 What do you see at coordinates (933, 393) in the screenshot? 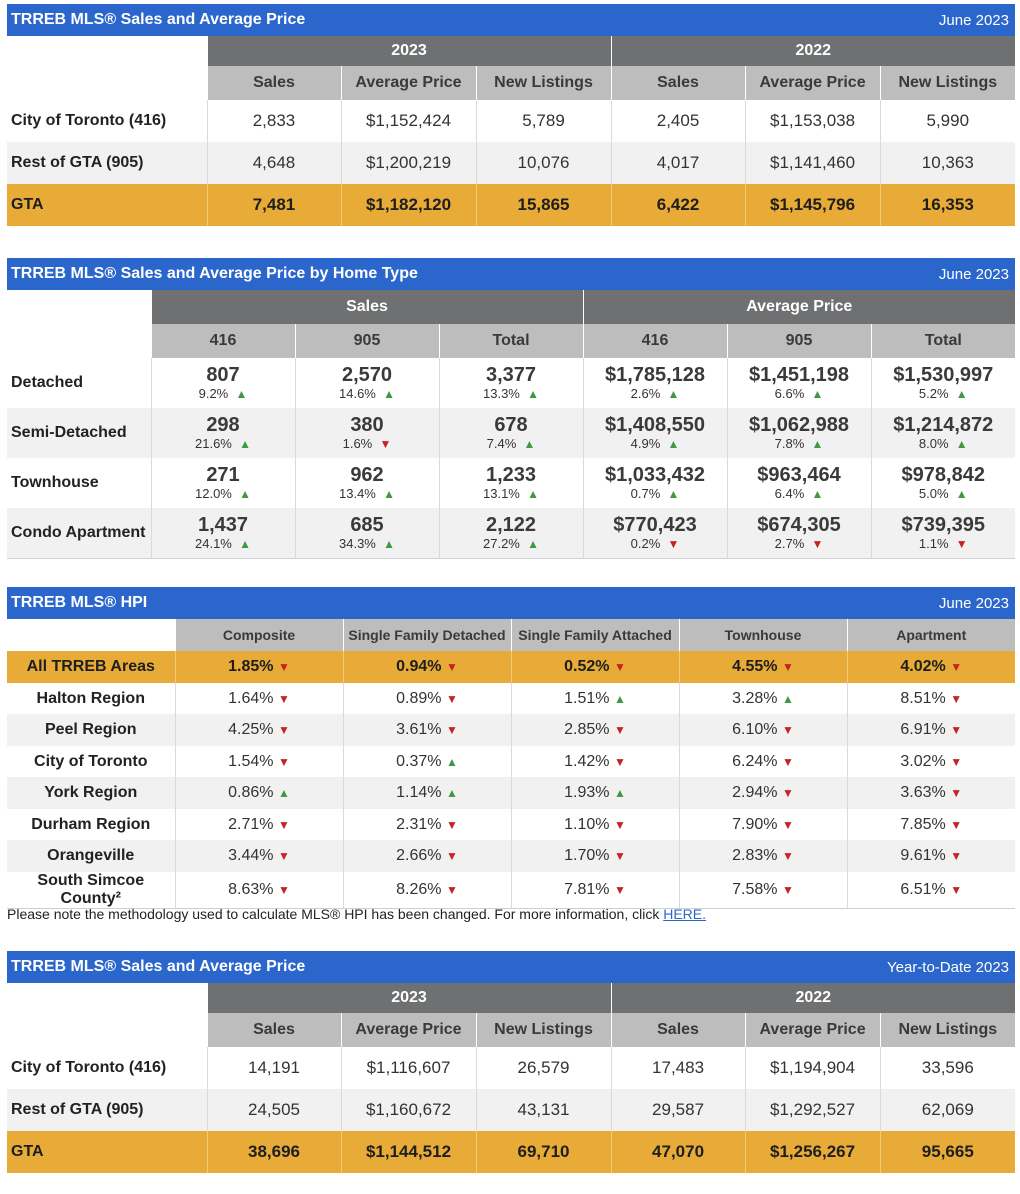
I see `percent-change: 5.2%` at bounding box center [933, 393].